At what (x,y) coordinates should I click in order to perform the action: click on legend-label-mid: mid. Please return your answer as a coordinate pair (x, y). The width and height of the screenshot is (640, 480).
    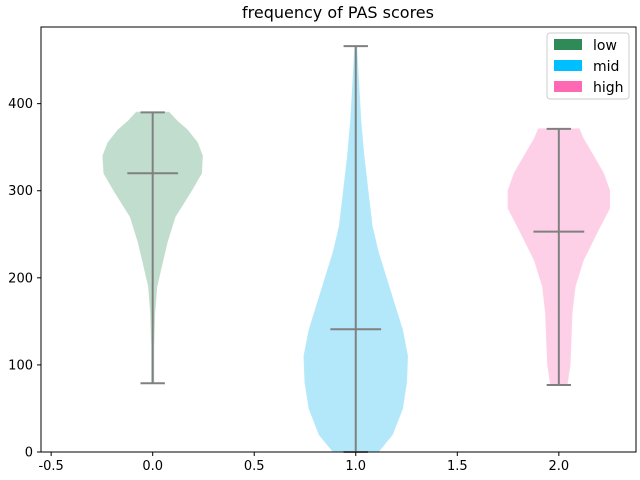
    Looking at the image, I should click on (606, 67).